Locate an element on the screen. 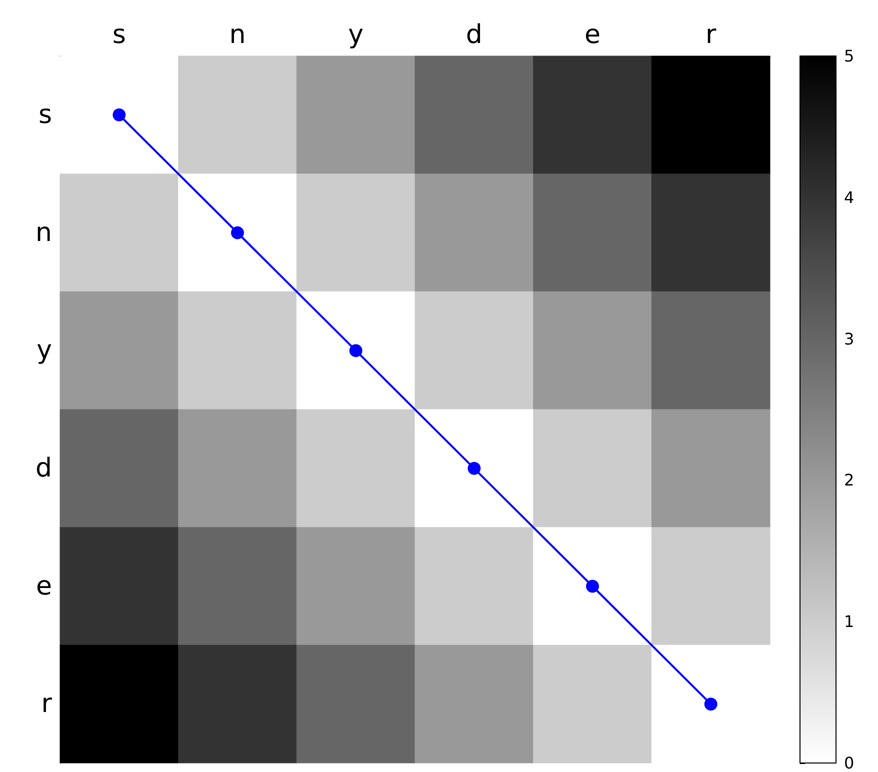 This screenshot has height=772, width=878. color-bar-label: 4 is located at coordinates (849, 197).